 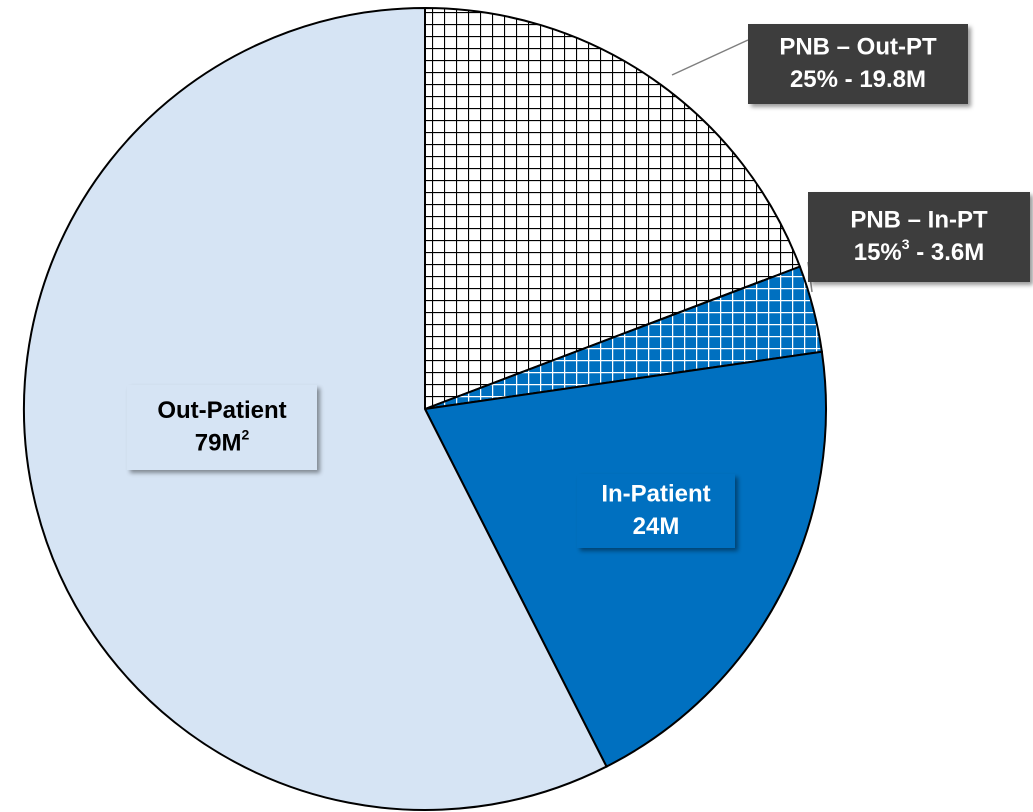 I want to click on slice-name: Out-Patient, so click(x=221, y=410).